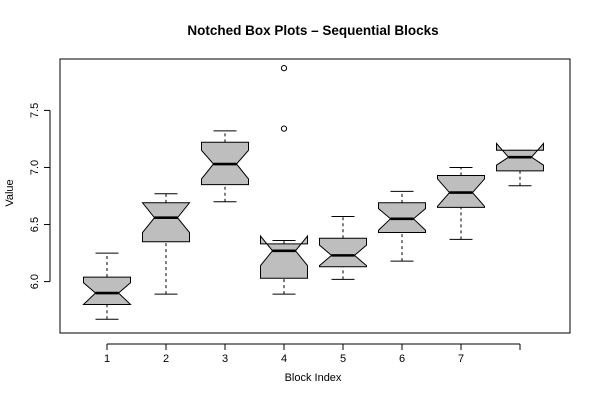 The width and height of the screenshot is (600, 400). Describe the element at coordinates (35, 224) in the screenshot. I see `y-tick-label: 6.5` at that location.